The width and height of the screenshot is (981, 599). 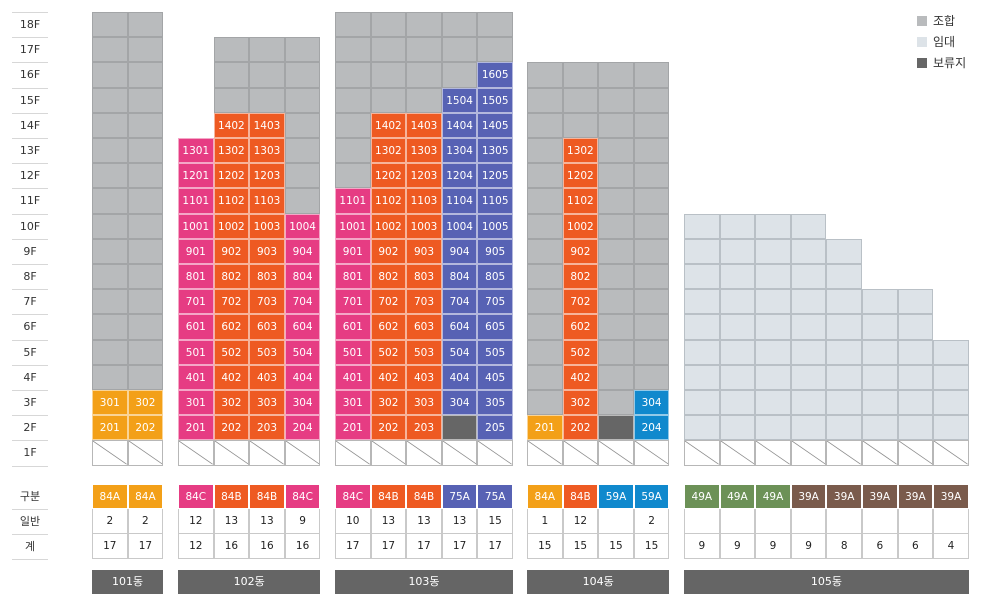 What do you see at coordinates (196, 277) in the screenshot?
I see `unit-cell: 801` at bounding box center [196, 277].